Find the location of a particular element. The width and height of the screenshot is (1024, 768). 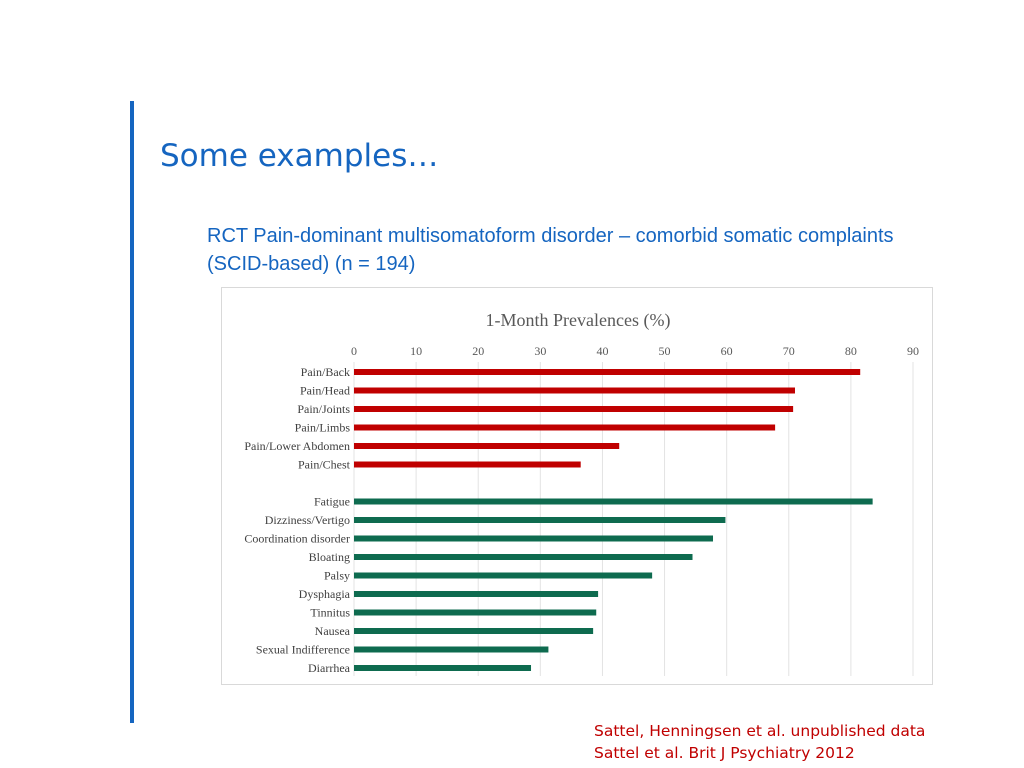

accent-bar is located at coordinates (132, 412).